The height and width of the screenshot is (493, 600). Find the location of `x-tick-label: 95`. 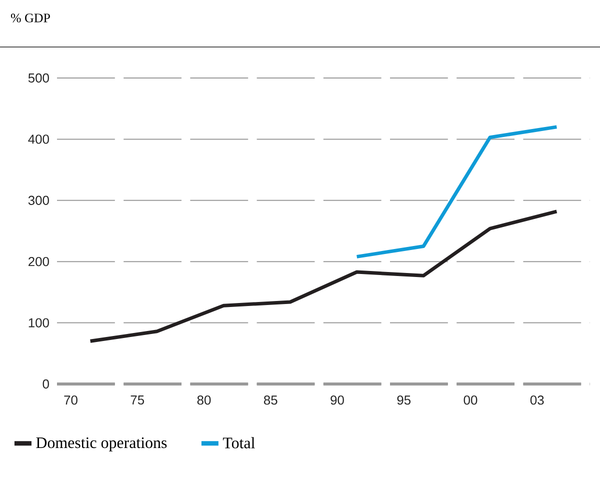

x-tick-label: 95 is located at coordinates (404, 400).